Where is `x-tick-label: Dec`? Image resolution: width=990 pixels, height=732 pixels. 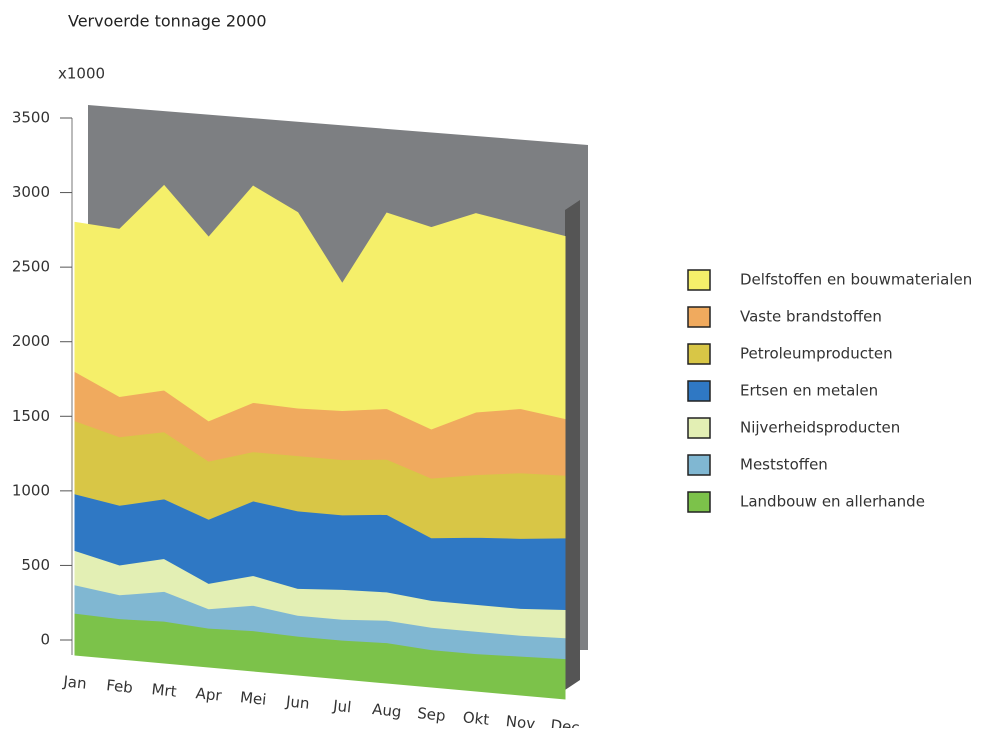 x-tick-label: Dec is located at coordinates (565, 722).